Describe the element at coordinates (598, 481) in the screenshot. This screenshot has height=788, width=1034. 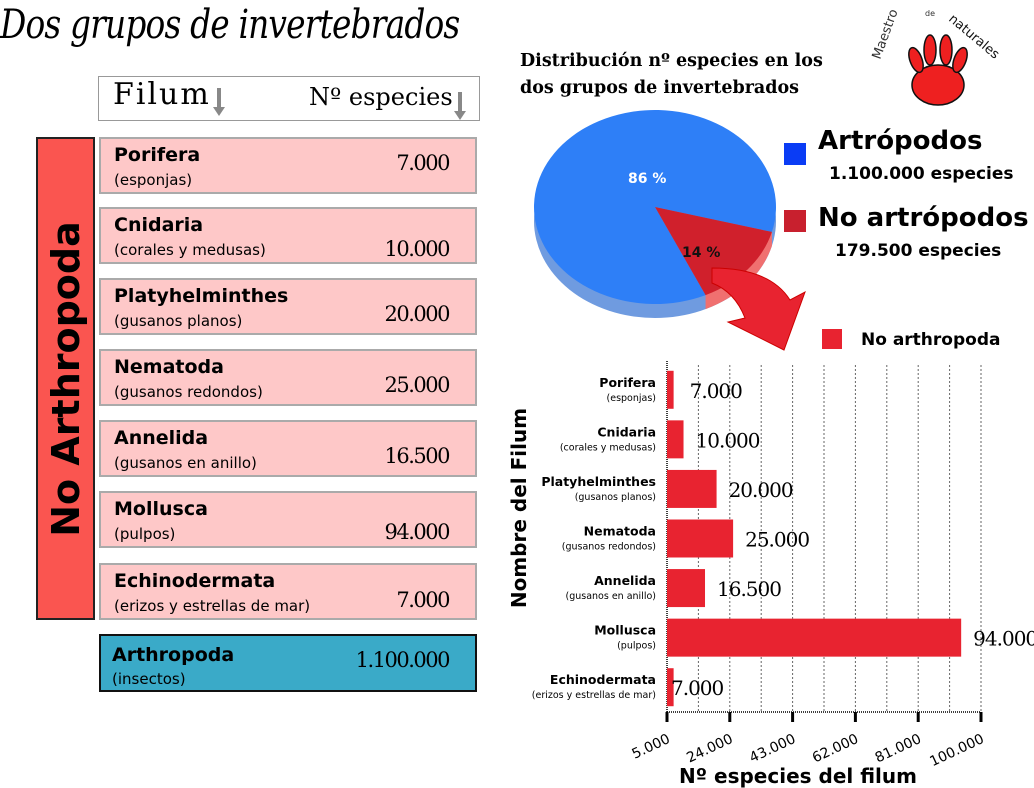
I see `y-category-label: Platyhelminthes` at that location.